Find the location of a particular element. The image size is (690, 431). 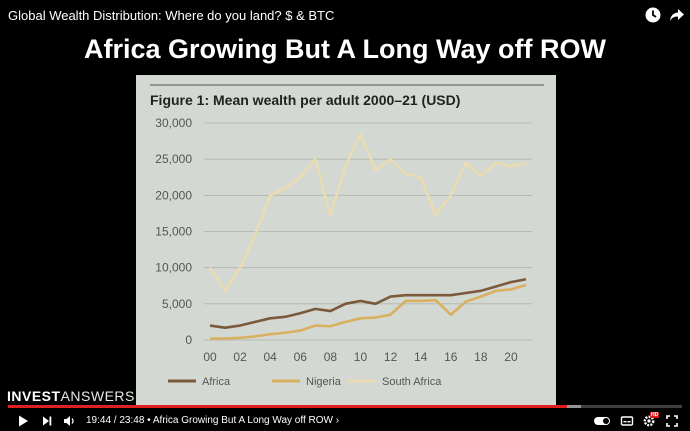

progress-buffered is located at coordinates (573, 406).